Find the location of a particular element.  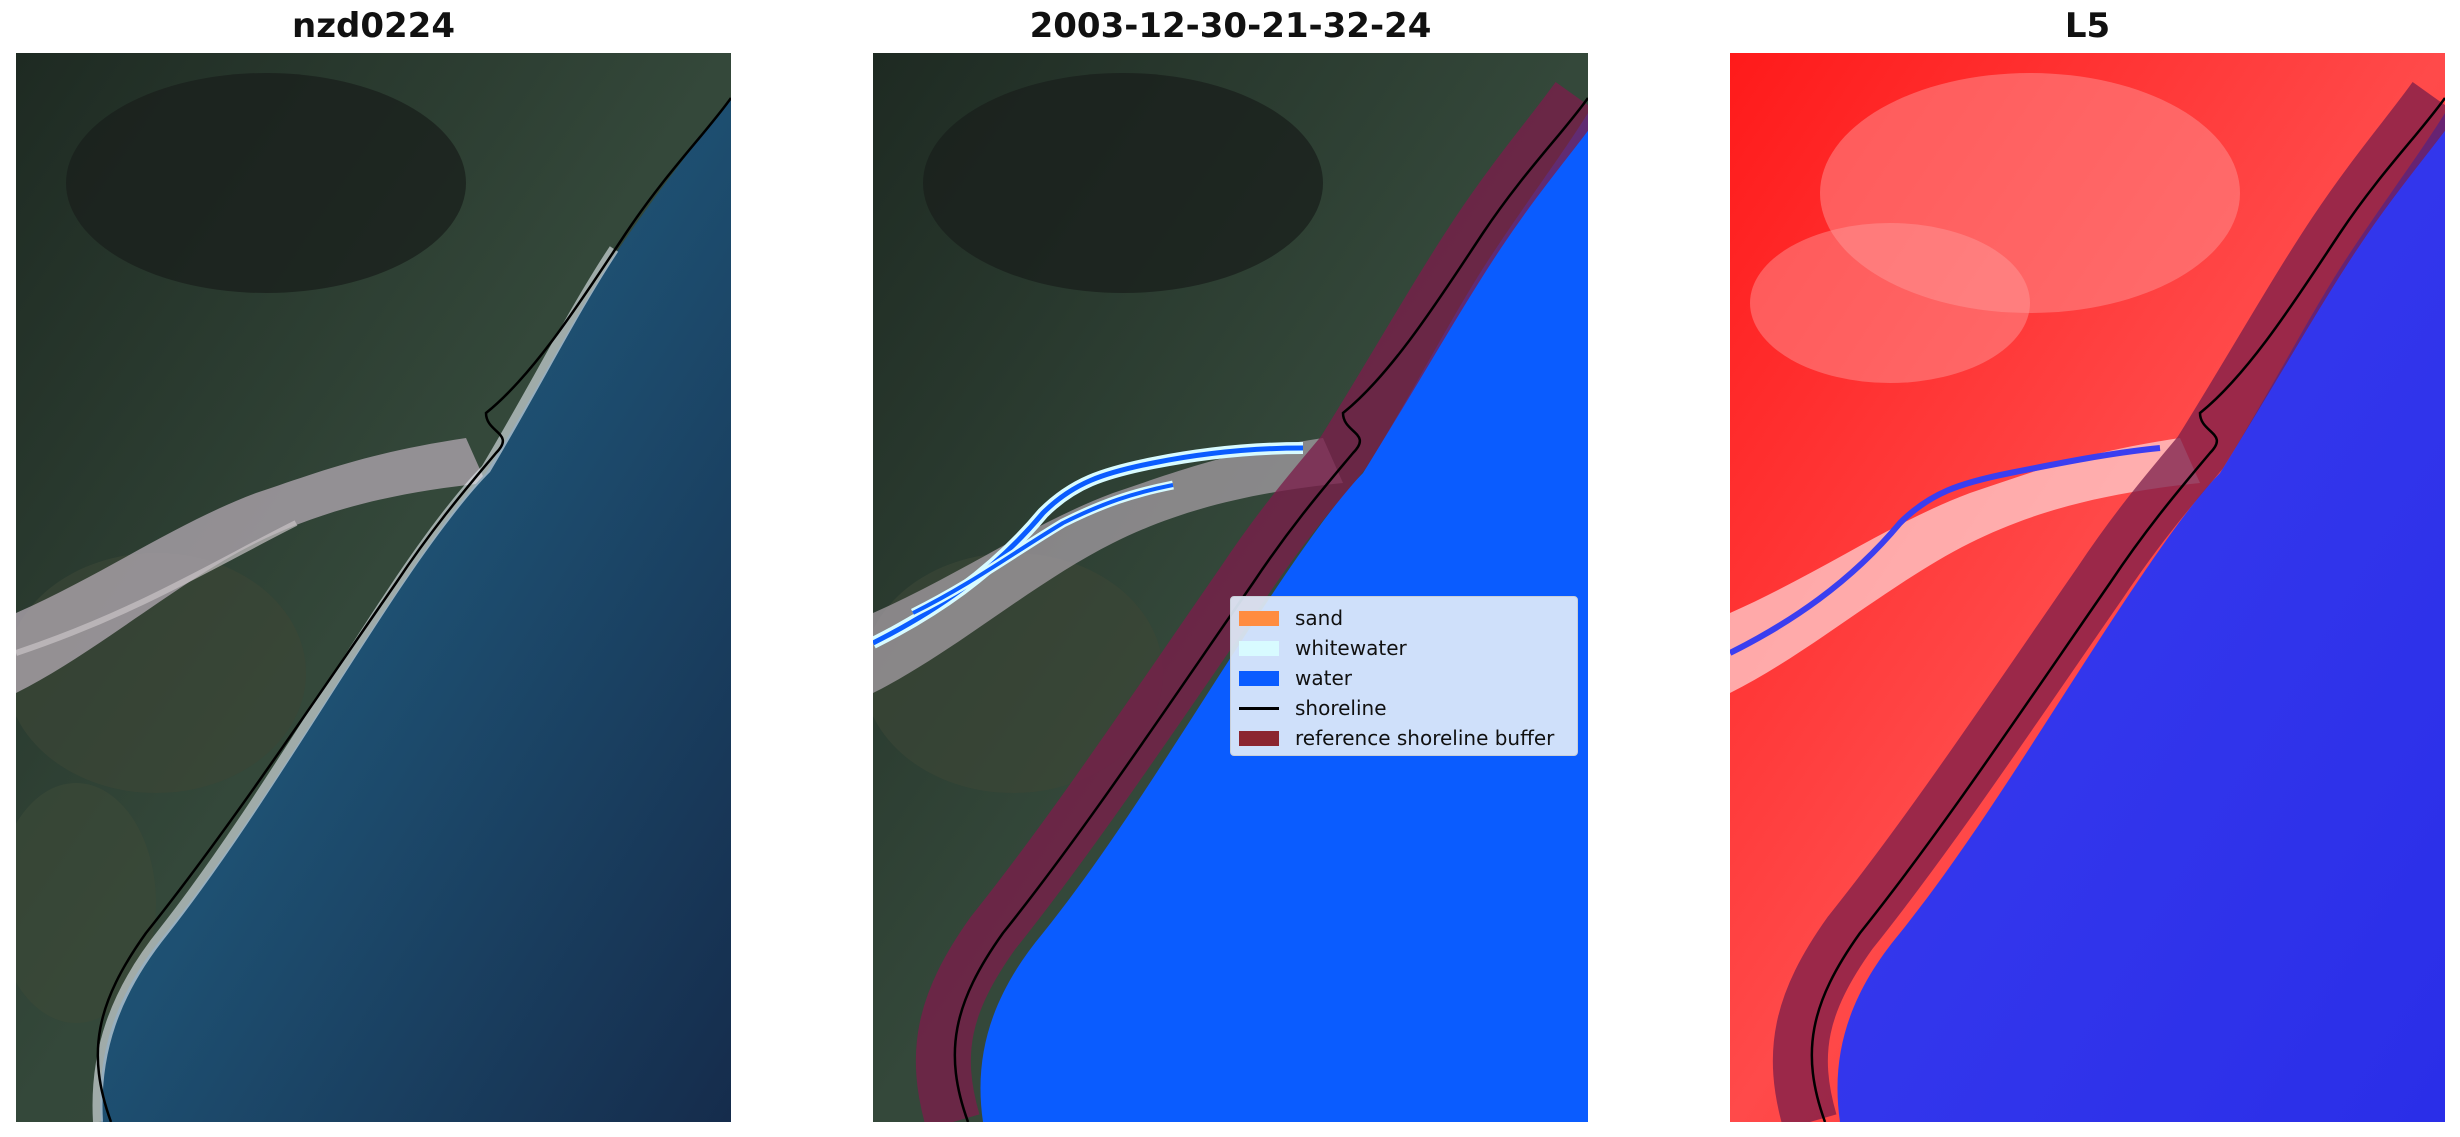

legend-label-sand: sand is located at coordinates (1319, 618).